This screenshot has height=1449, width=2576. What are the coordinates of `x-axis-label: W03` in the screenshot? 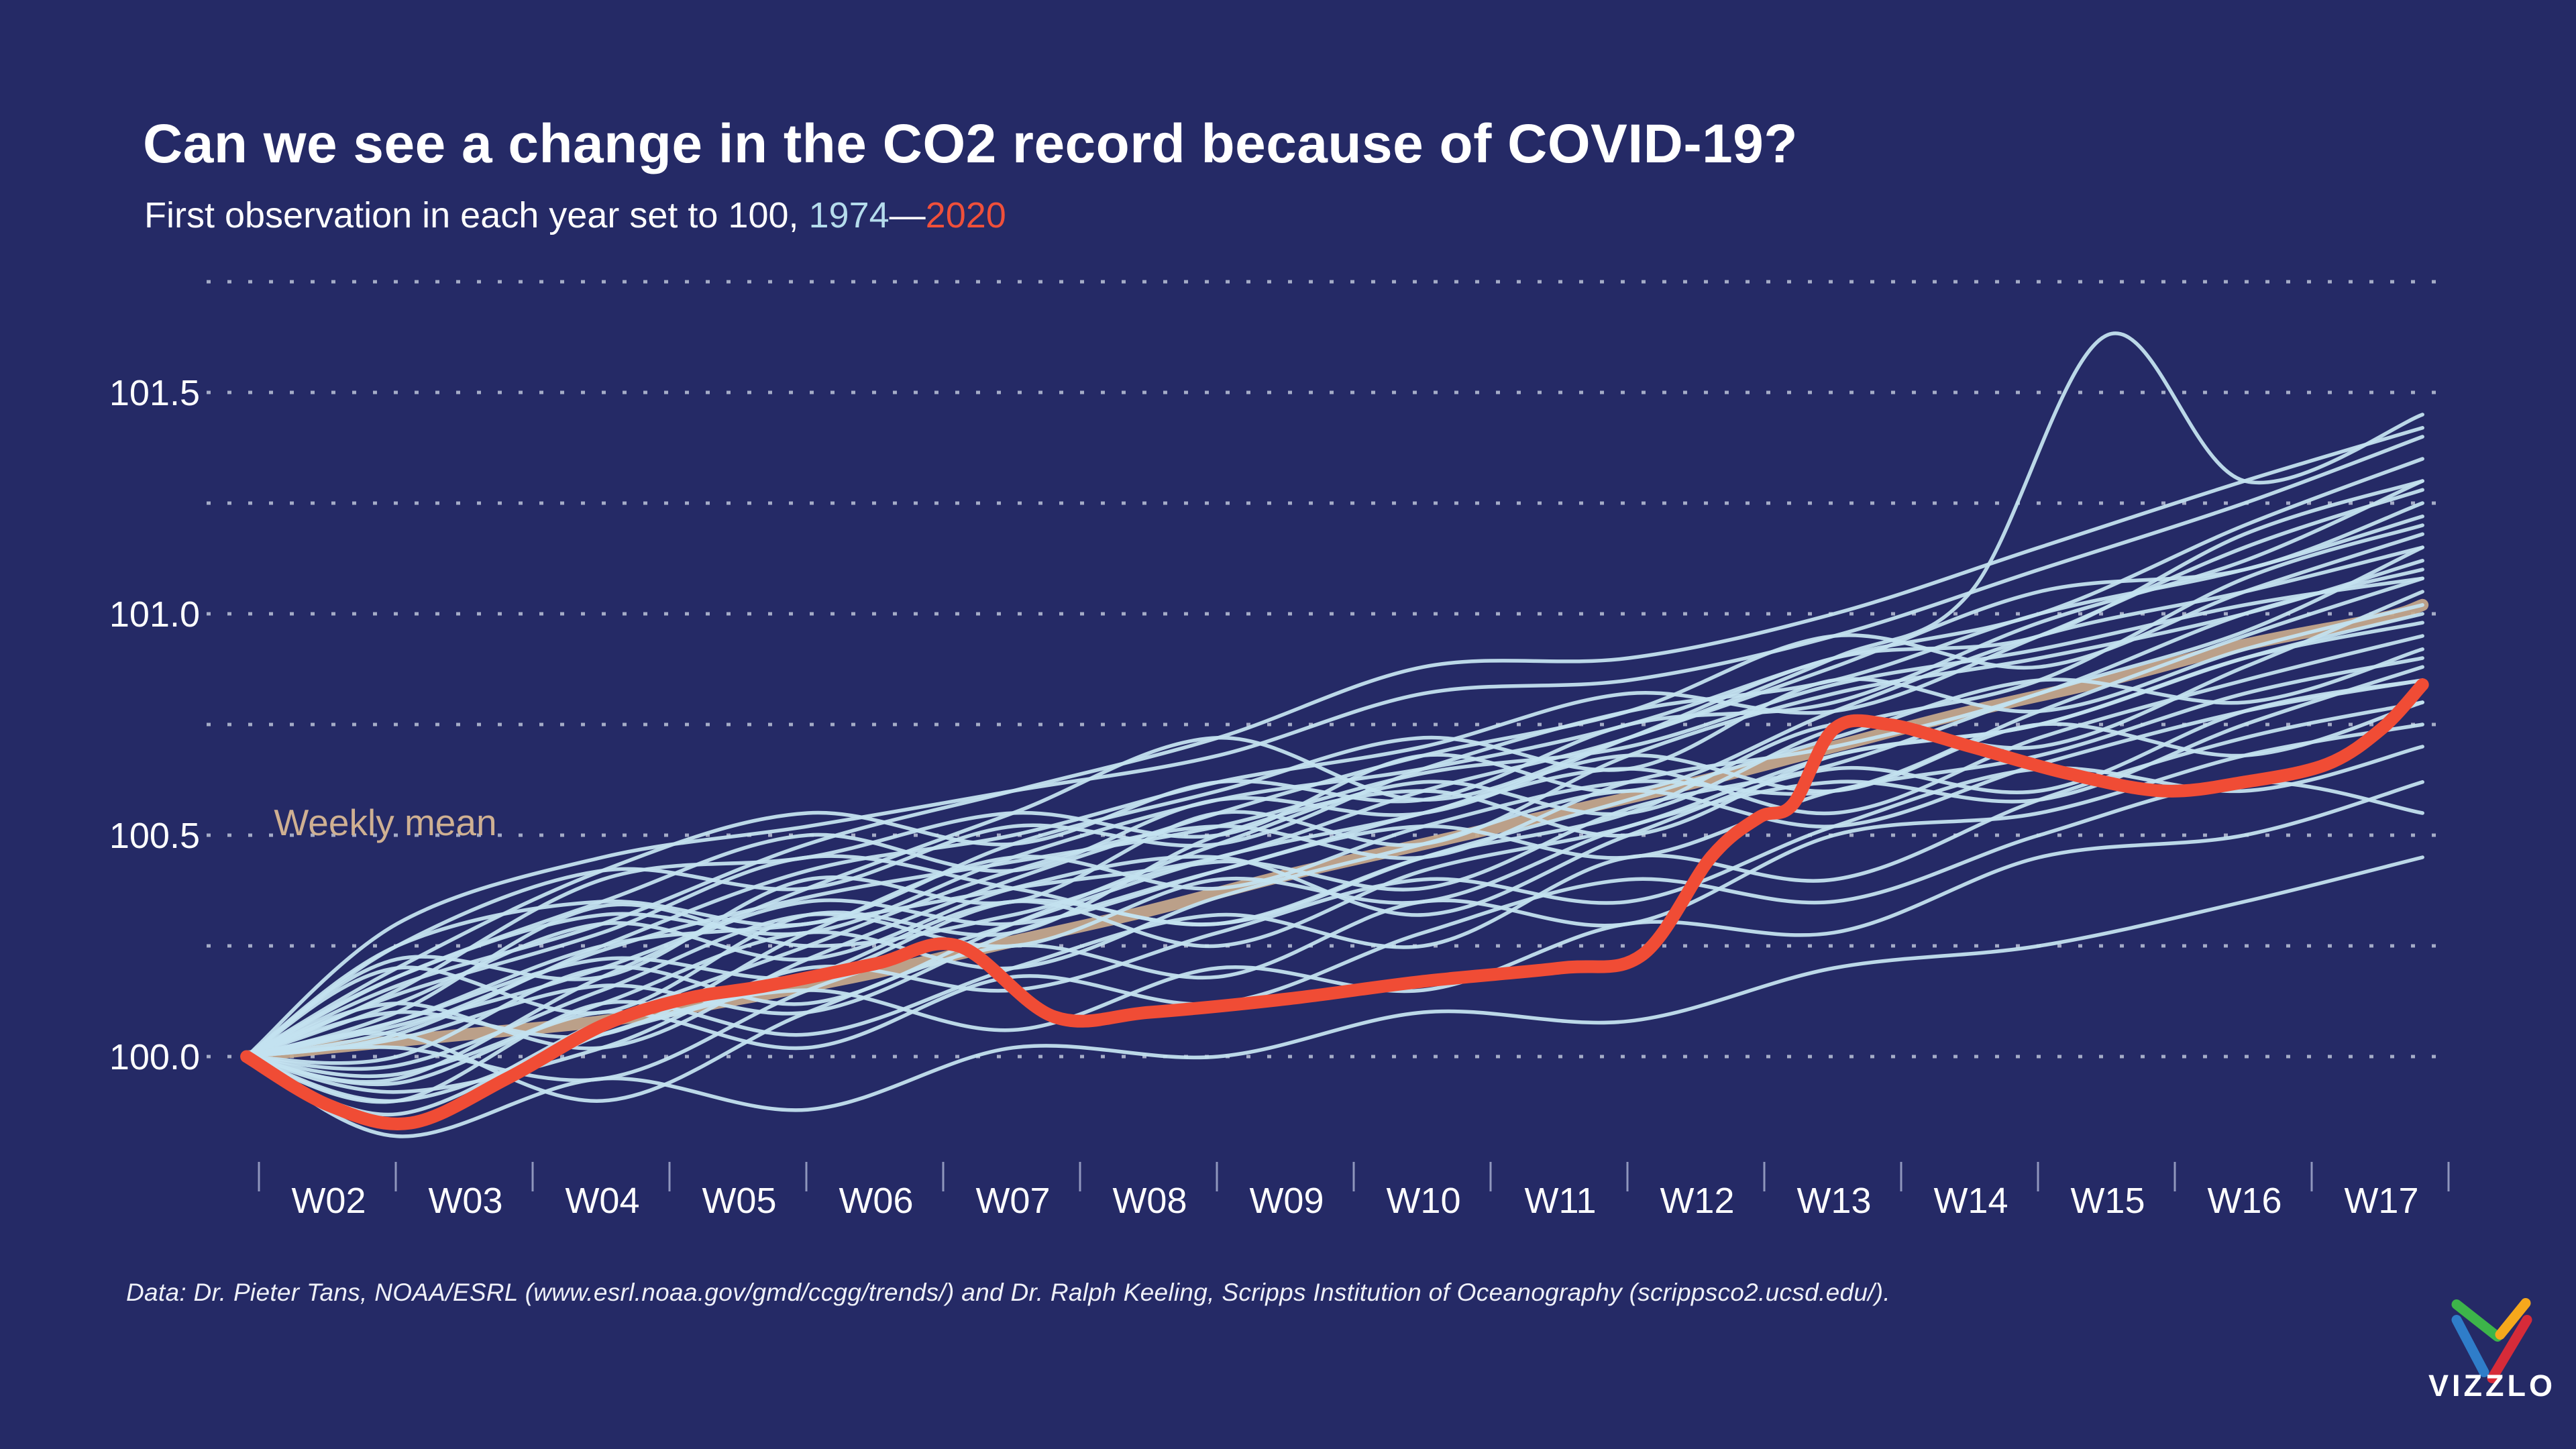 It's located at (465, 1201).